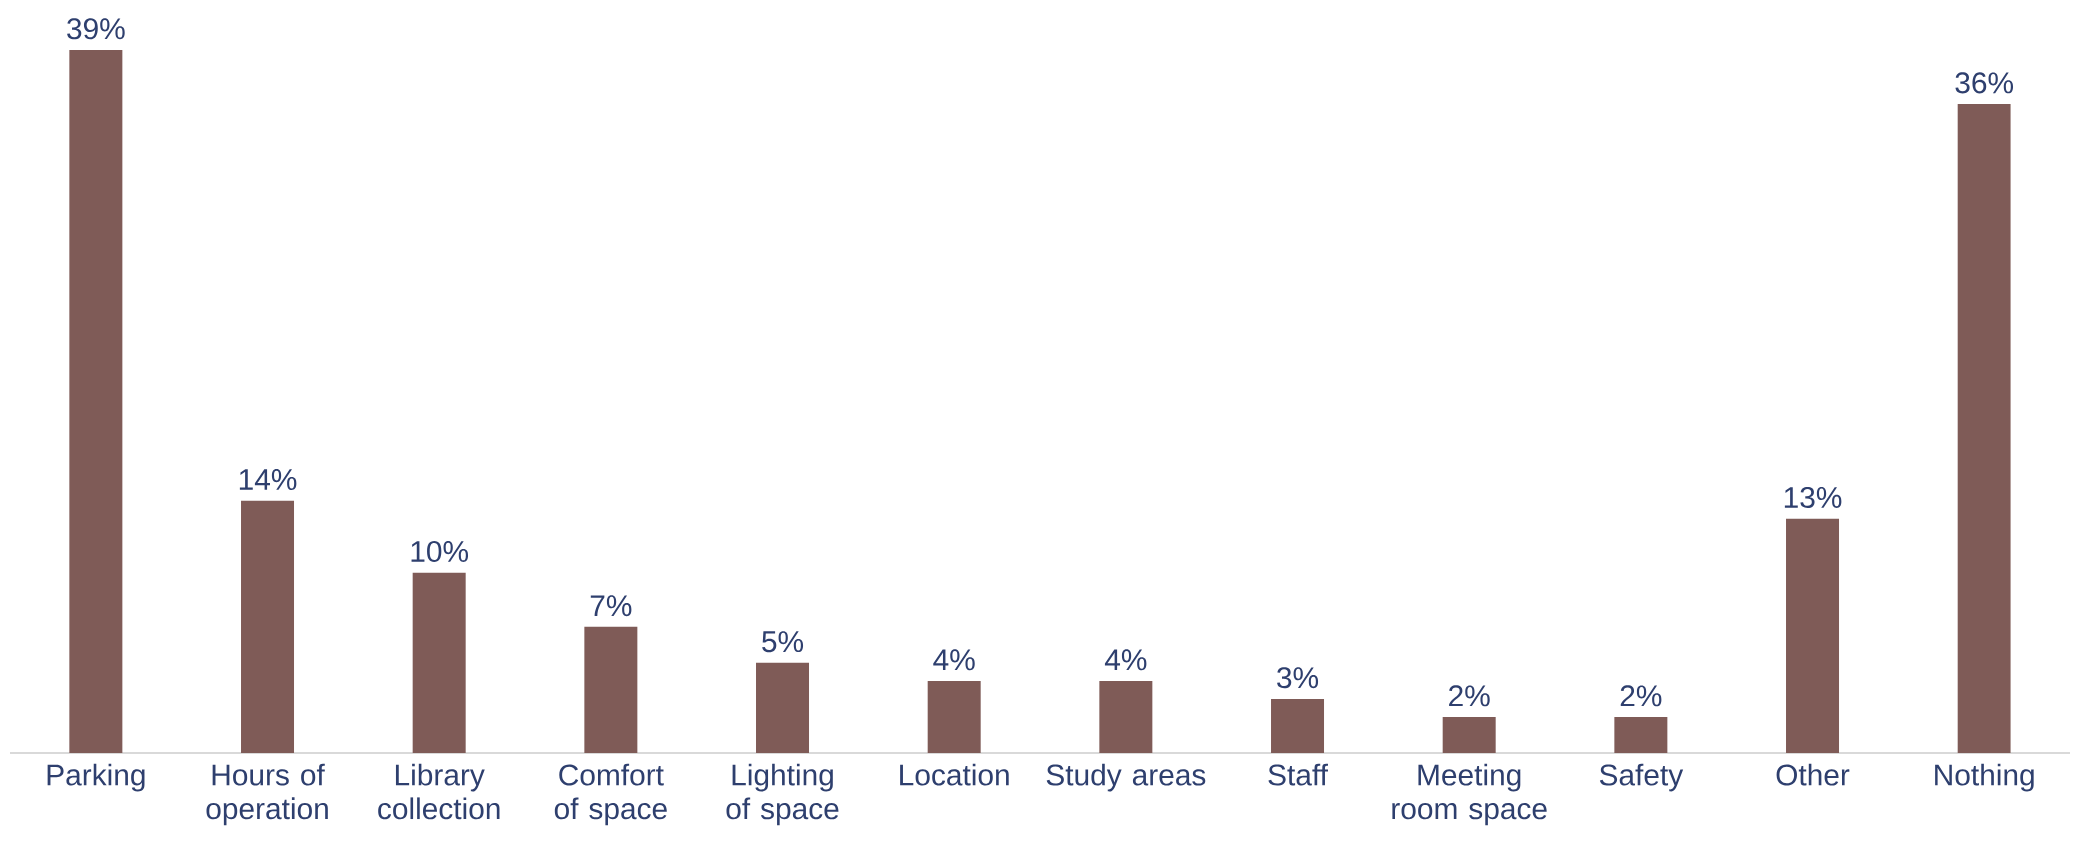  What do you see at coordinates (1813, 497) in the screenshot?
I see `data-label: 13%` at bounding box center [1813, 497].